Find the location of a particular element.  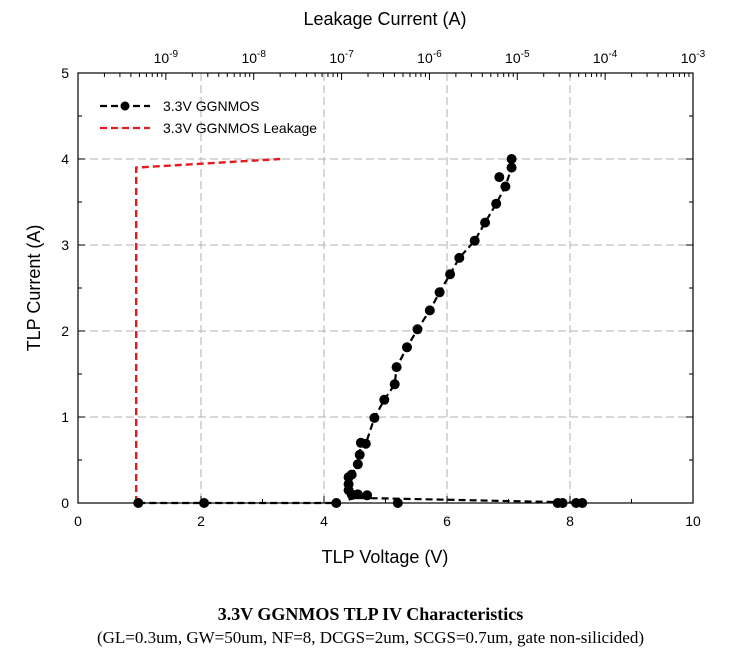

x-axis-title: TLP Voltage (V) is located at coordinates (385, 557).